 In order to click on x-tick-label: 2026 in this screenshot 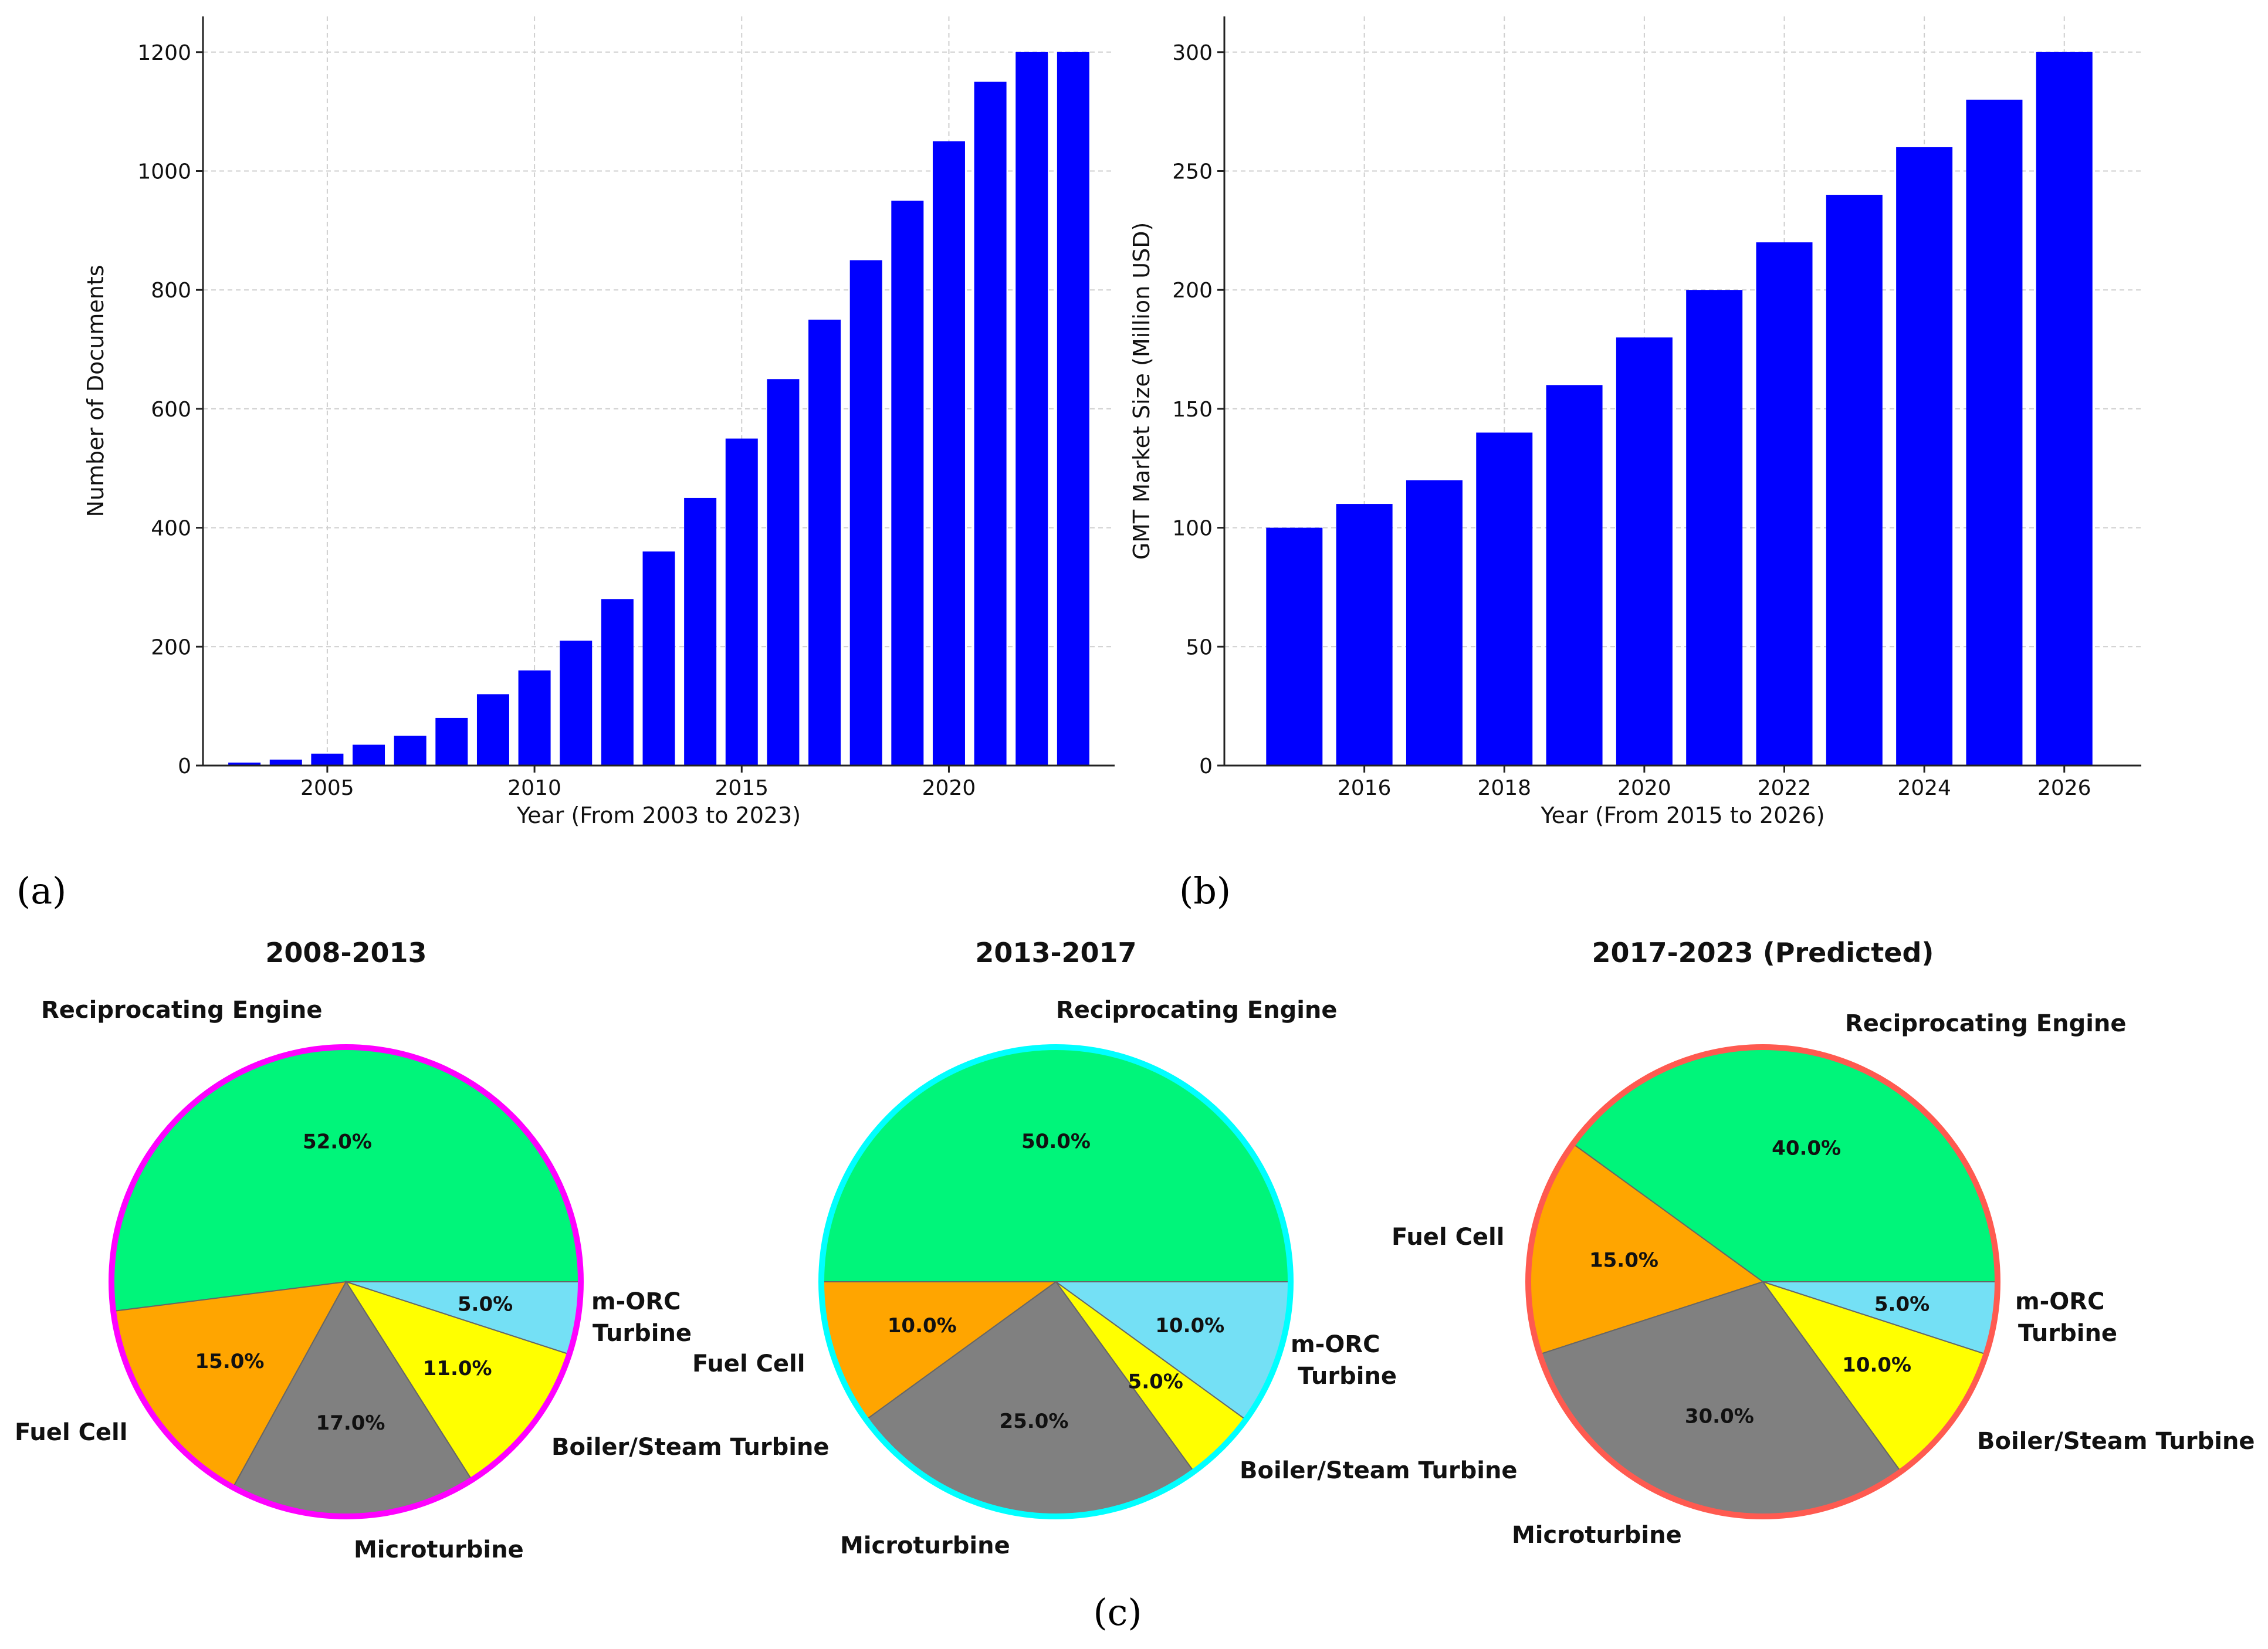, I will do `click(2064, 788)`.